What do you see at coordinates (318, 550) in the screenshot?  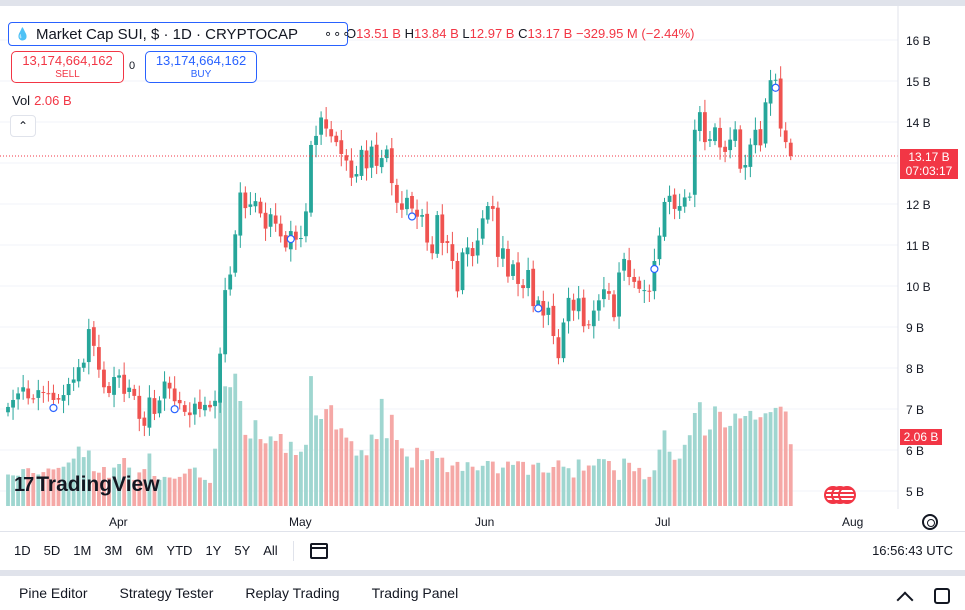 I see `calendar-icon` at bounding box center [318, 550].